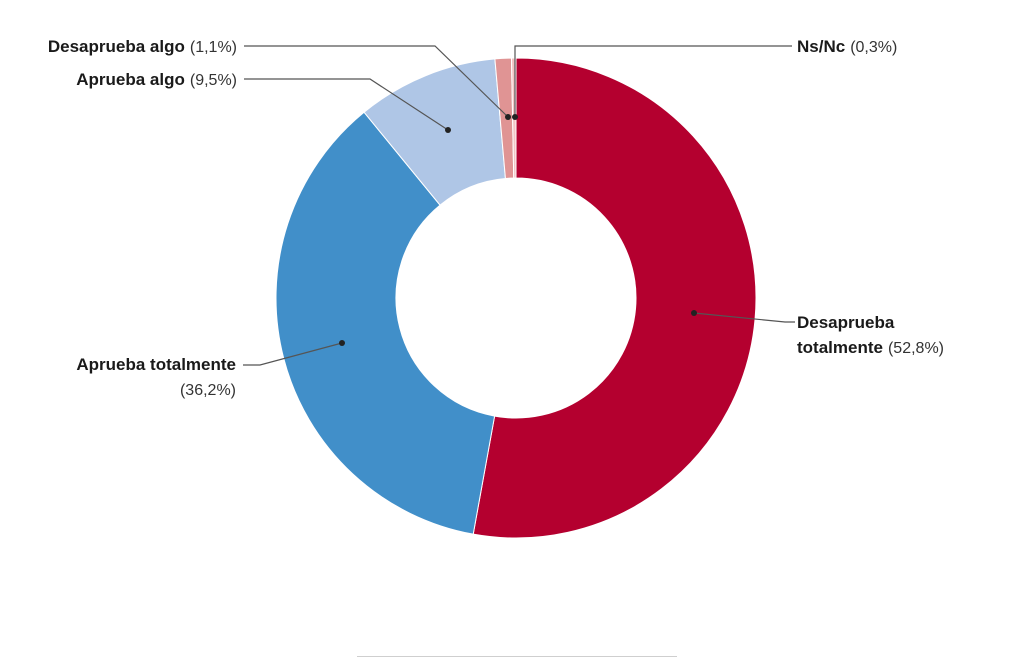  I want to click on svg-text:Desaprueba algo(1,1%): Desaprueba algo (1,1%), so click(142, 46).